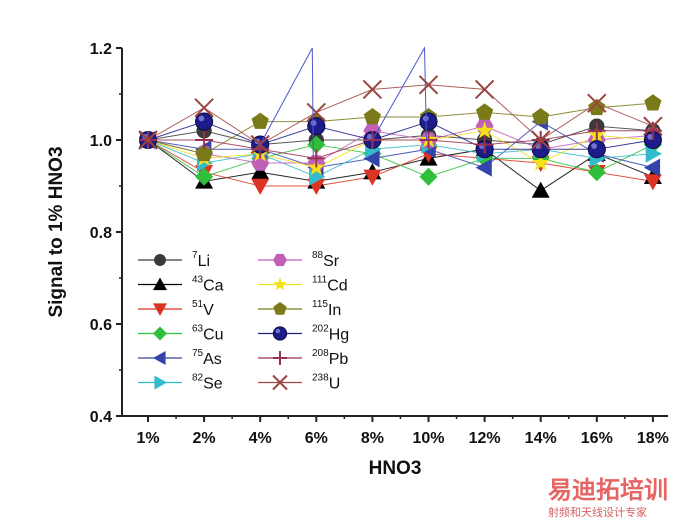 Image resolution: width=700 pixels, height=525 pixels. I want to click on x-tick-label: 4%, so click(260, 438).